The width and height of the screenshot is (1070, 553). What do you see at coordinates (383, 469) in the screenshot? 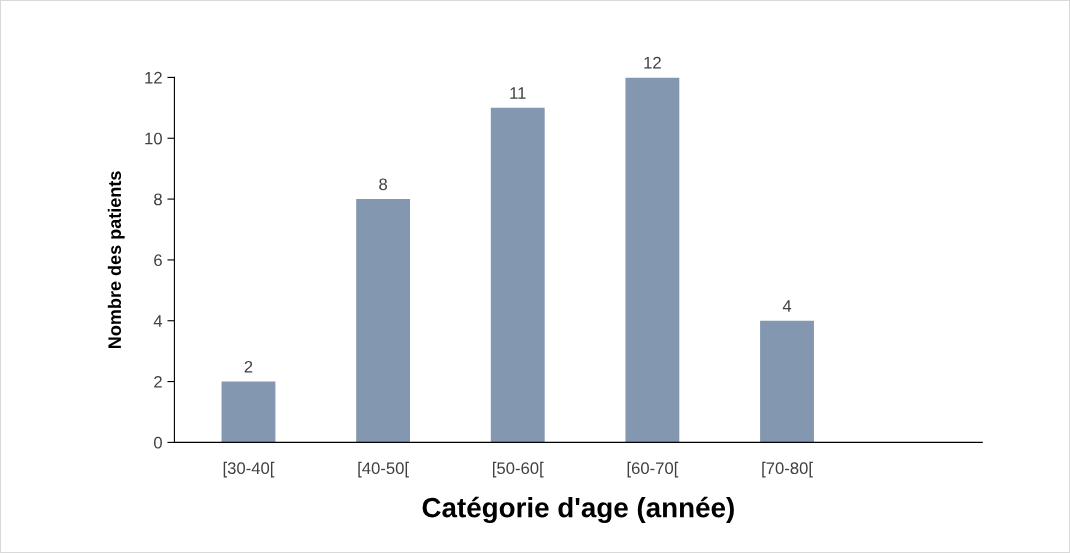
I see `x-tick-label: [40-50[` at bounding box center [383, 469].